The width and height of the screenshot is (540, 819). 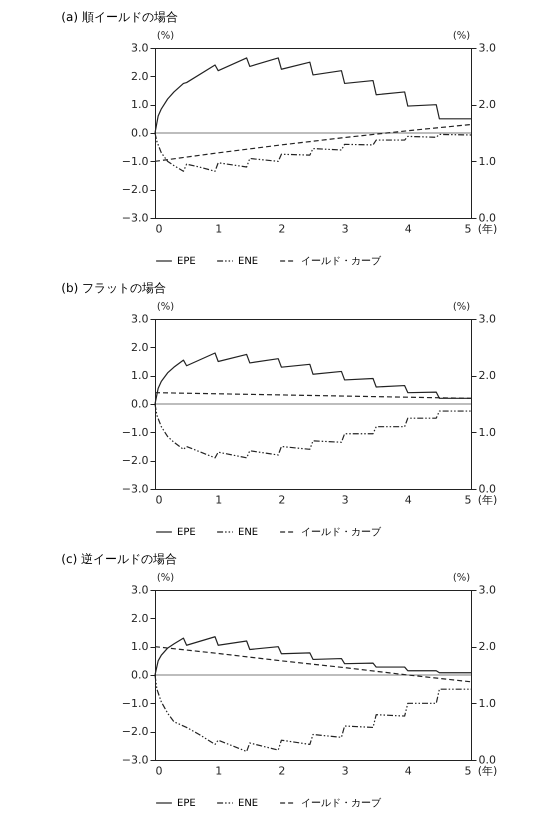 I want to click on chart-title: (c) 逆イールドの場合, so click(x=119, y=559).